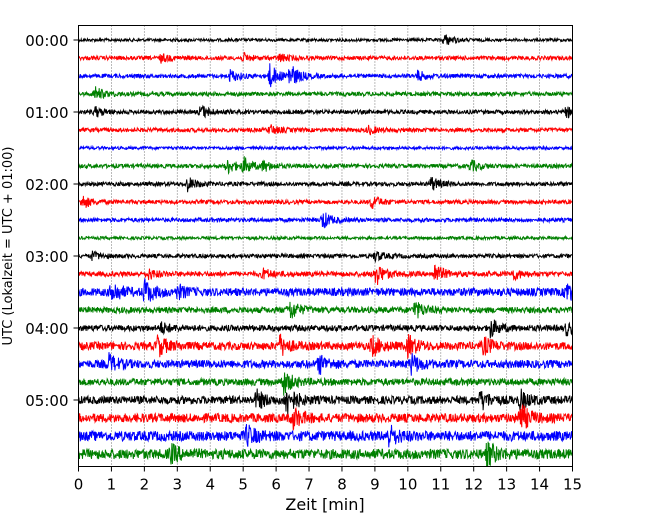 This screenshot has height=524, width=650. I want to click on x-tick-label: 6, so click(276, 485).